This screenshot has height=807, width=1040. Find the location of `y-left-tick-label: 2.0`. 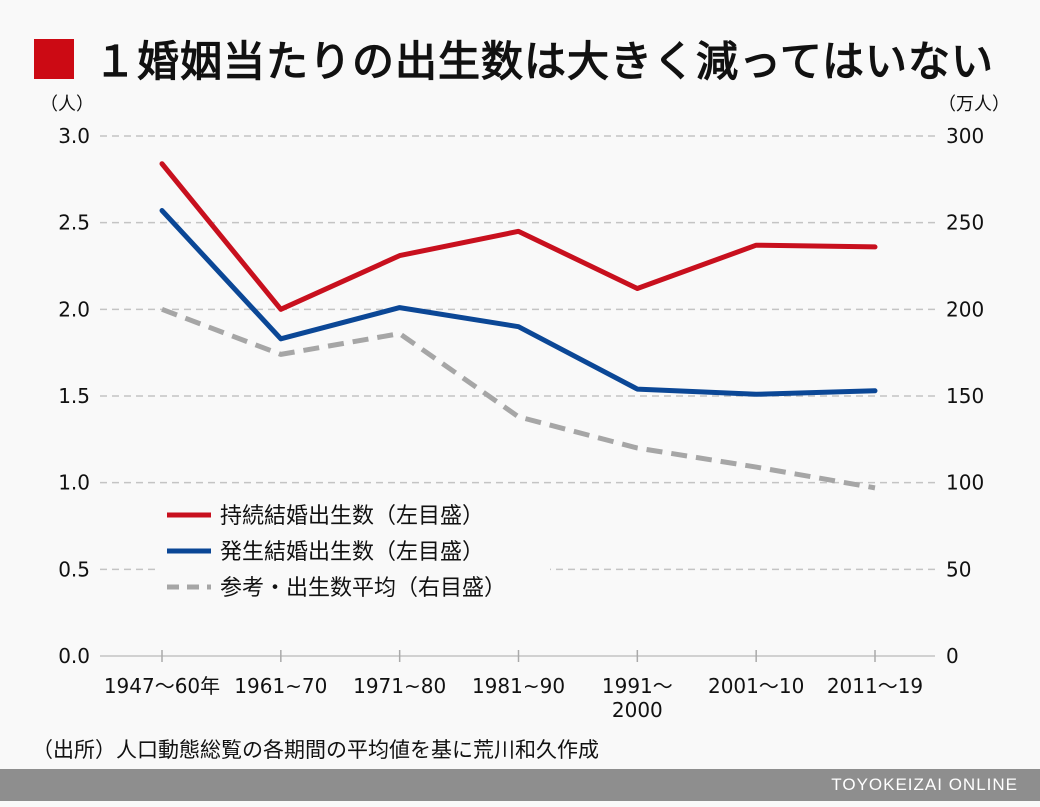

y-left-tick-label: 2.0 is located at coordinates (74, 309).